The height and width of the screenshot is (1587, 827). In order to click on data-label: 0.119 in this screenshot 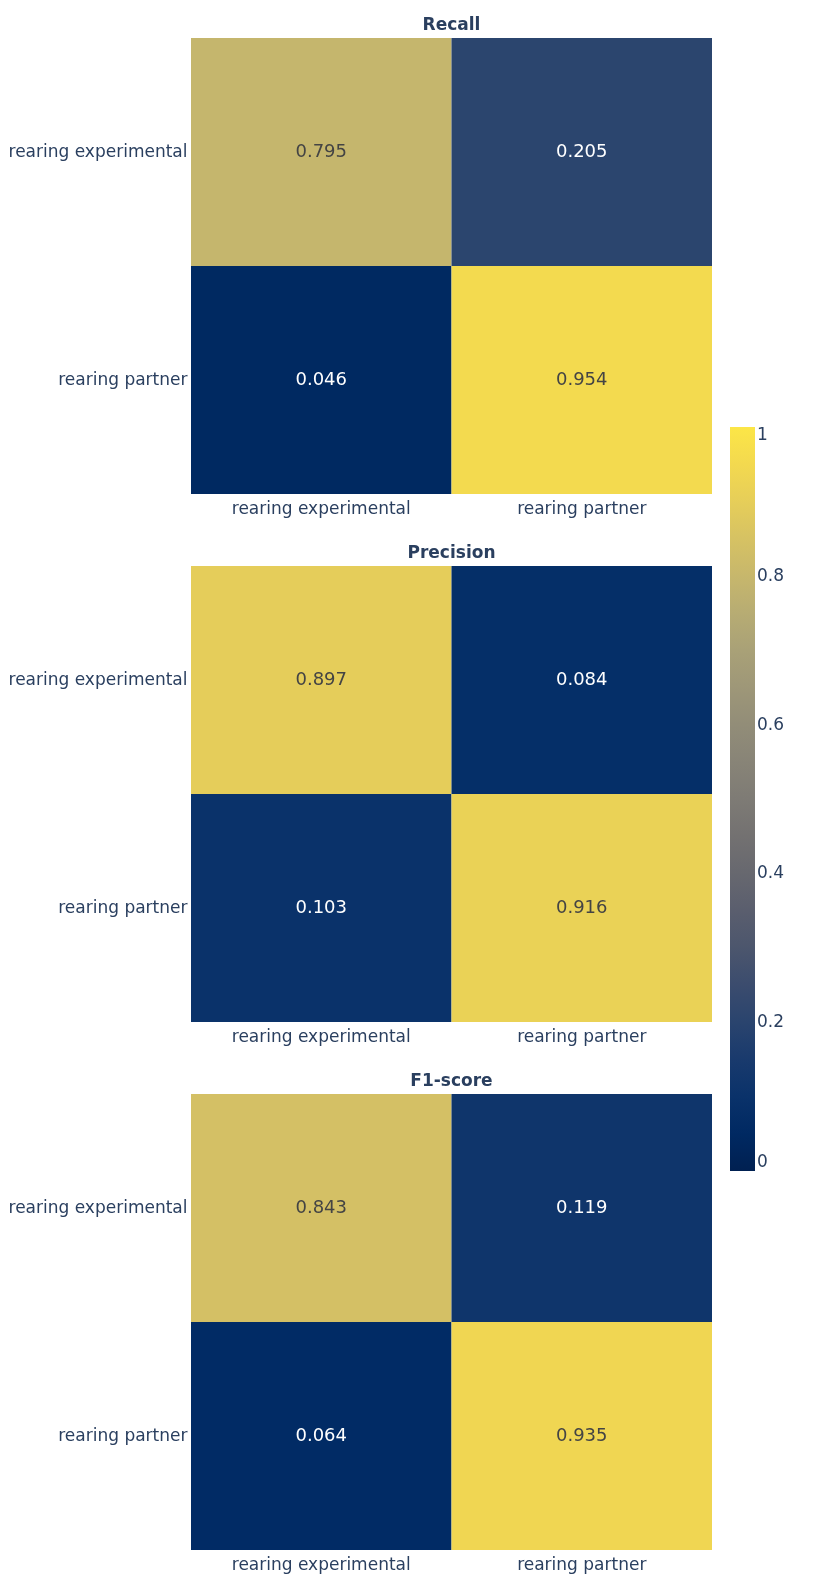, I will do `click(581, 1206)`.